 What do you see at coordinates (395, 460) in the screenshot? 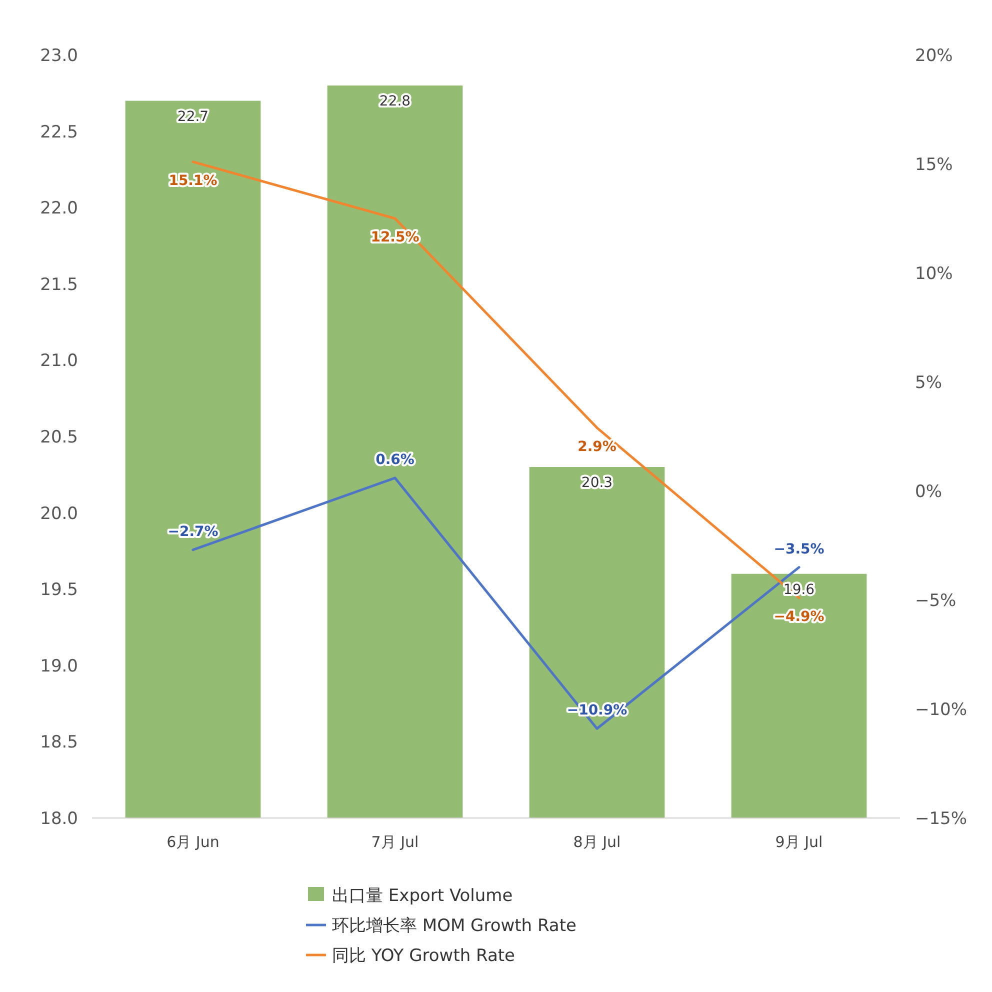
I see `data-label: 0.6%` at bounding box center [395, 460].